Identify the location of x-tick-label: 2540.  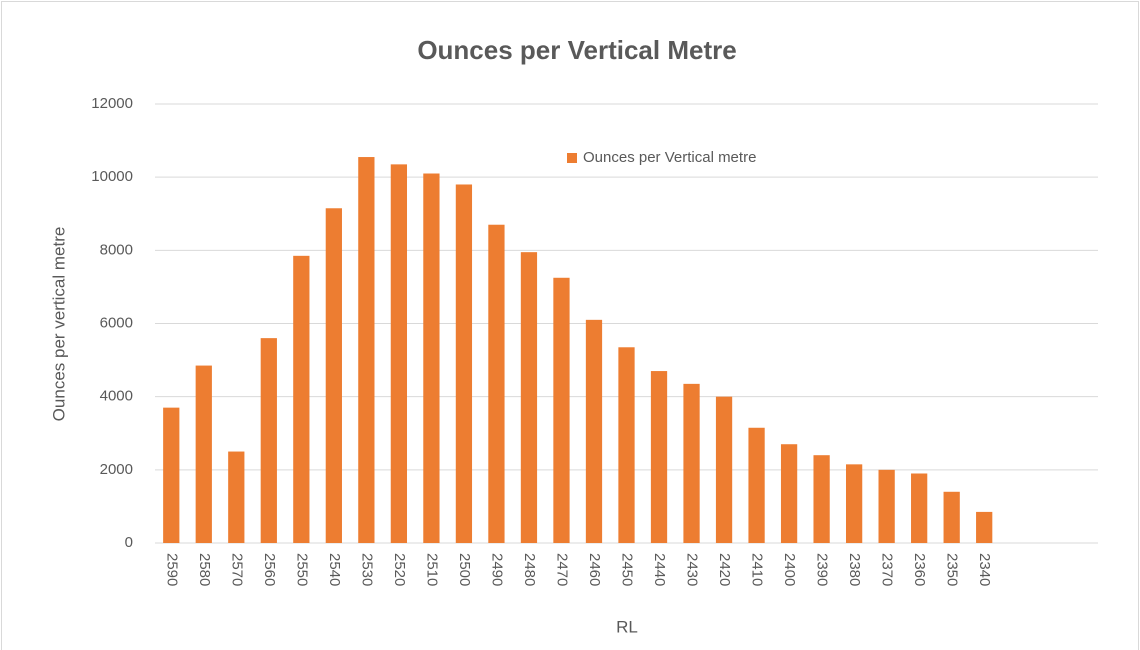
(334, 569).